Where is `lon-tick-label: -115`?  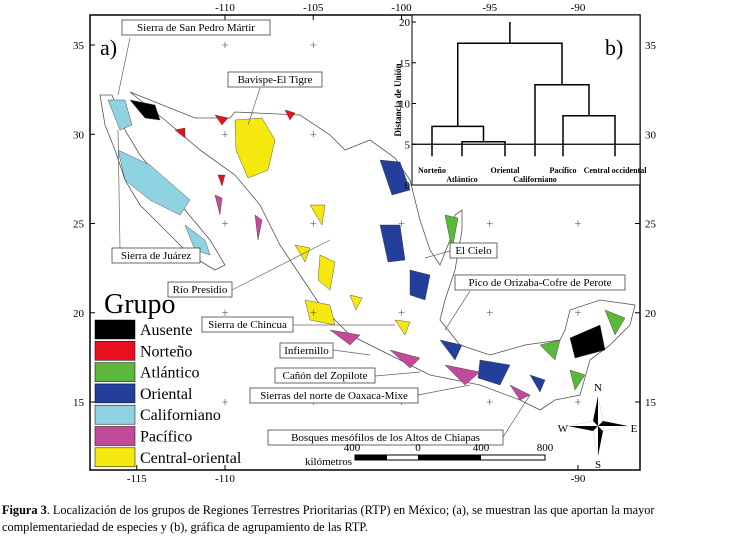
lon-tick-label: -115 is located at coordinates (137, 479).